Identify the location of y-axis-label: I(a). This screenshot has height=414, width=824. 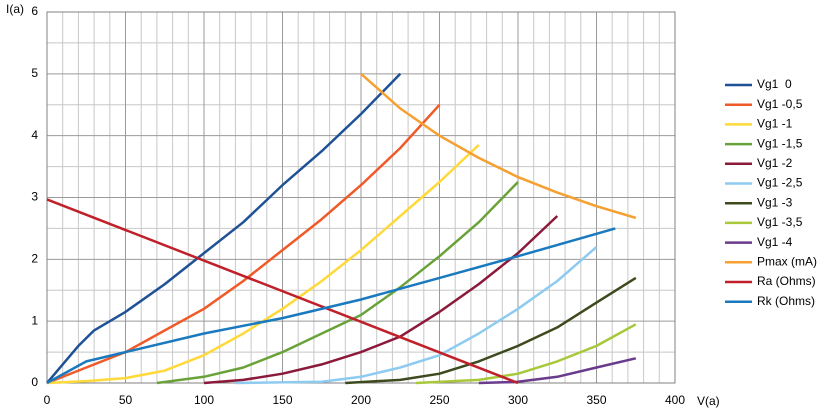
(15, 9).